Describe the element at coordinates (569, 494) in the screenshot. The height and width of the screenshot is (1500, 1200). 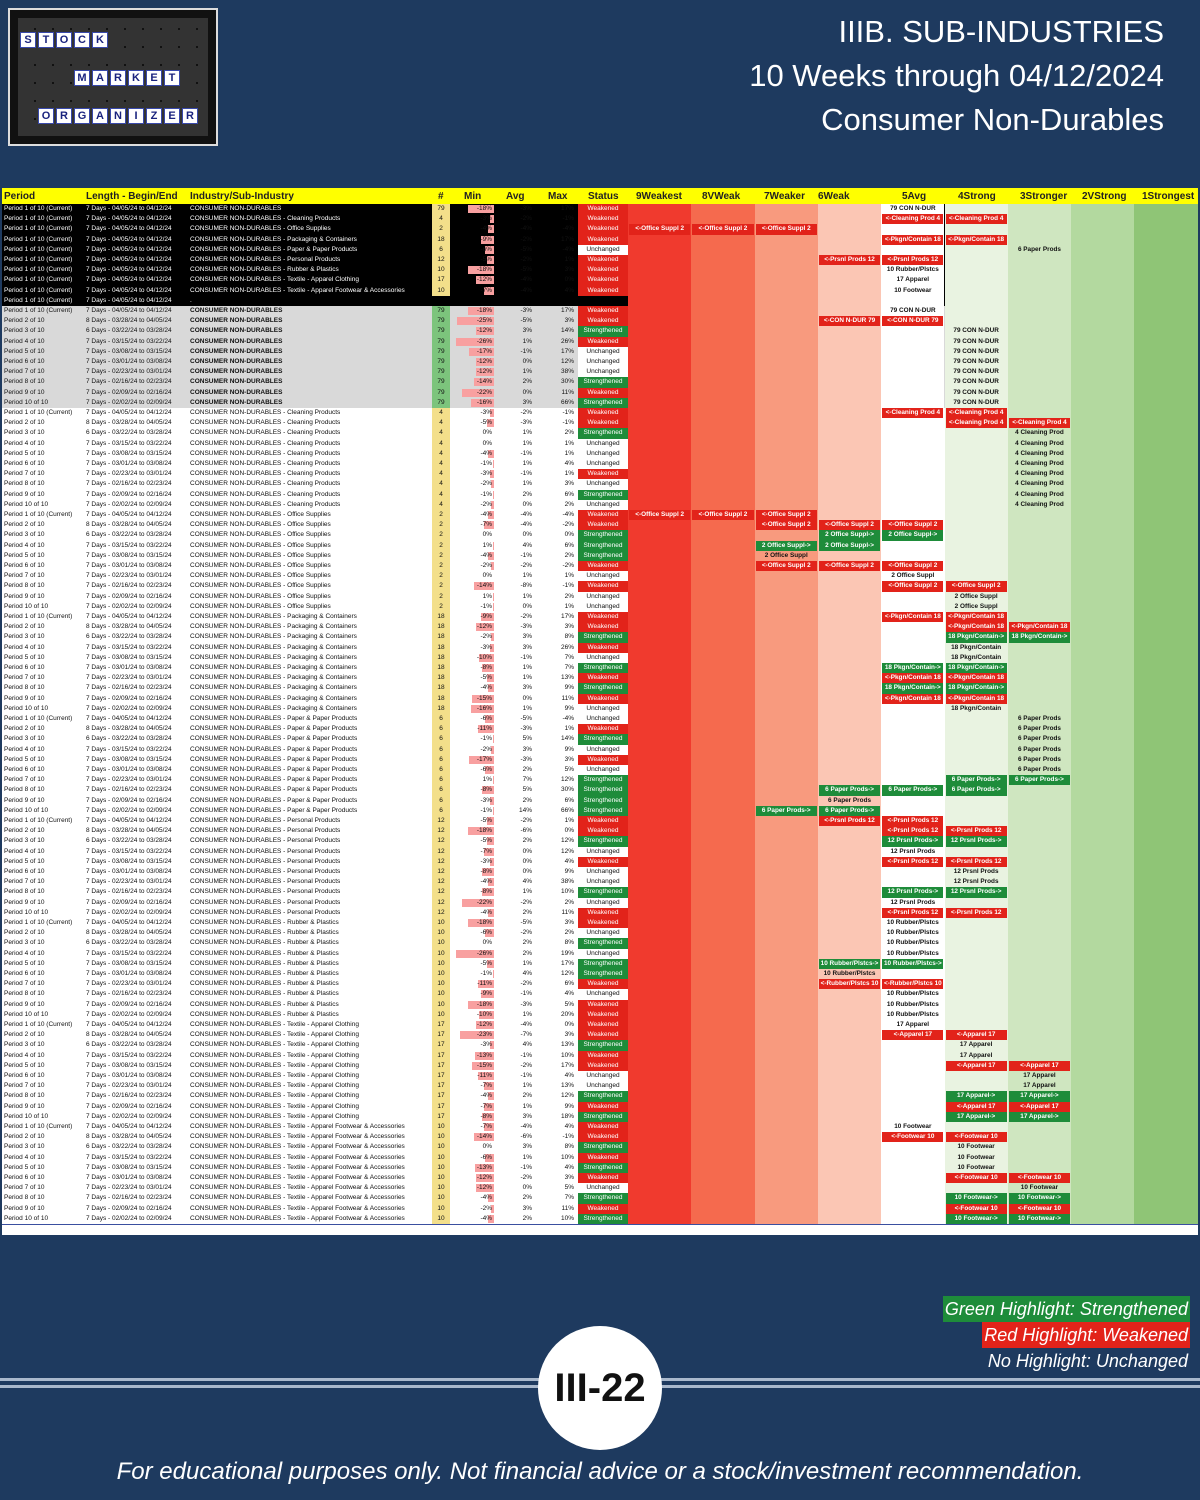
I see `max-cell: 6%` at that location.